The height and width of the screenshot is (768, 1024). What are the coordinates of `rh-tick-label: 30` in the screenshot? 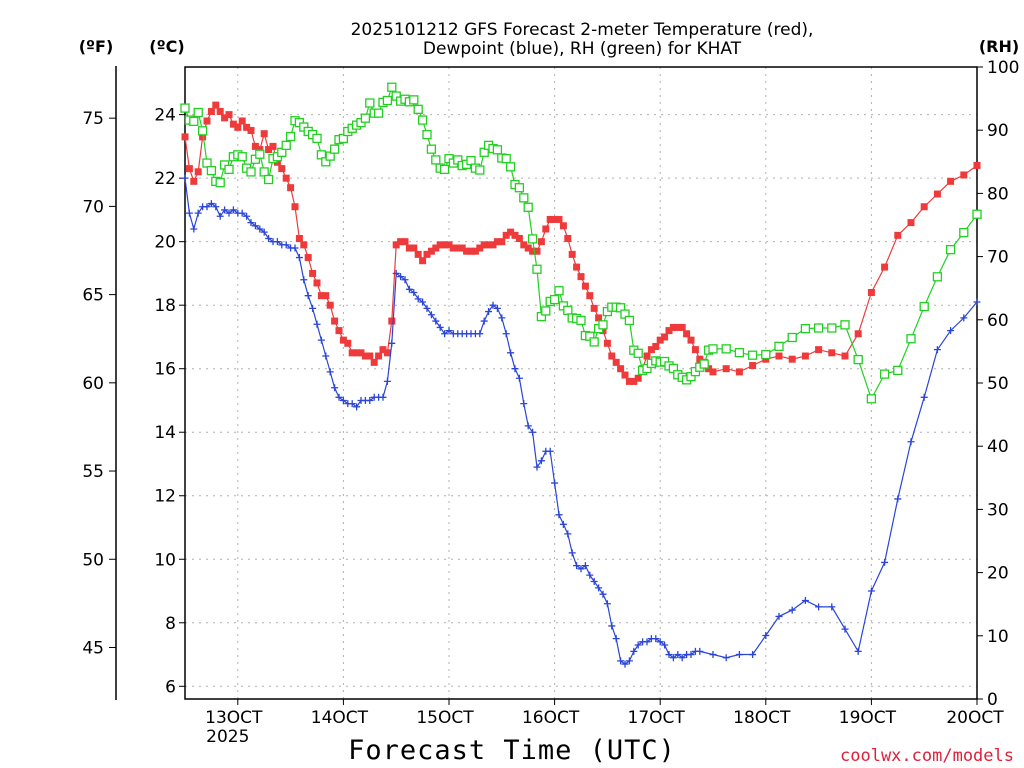 It's located at (998, 510).